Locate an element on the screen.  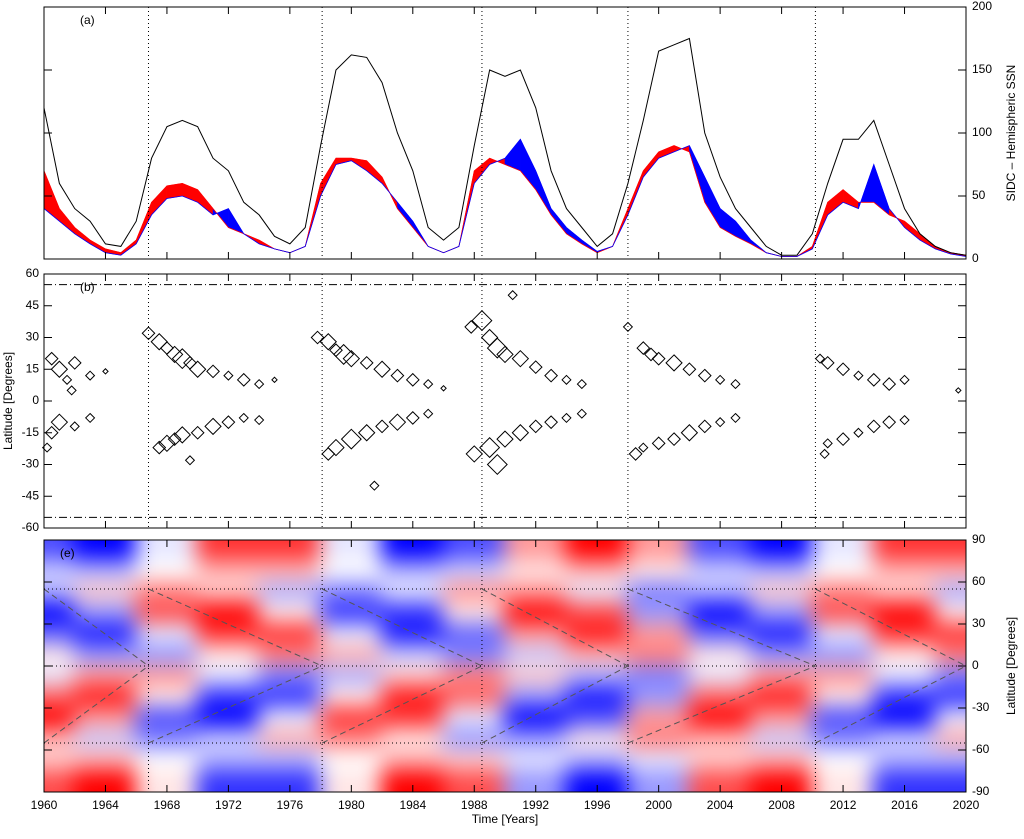
x-tick-label: 1980 is located at coordinates (351, 805).